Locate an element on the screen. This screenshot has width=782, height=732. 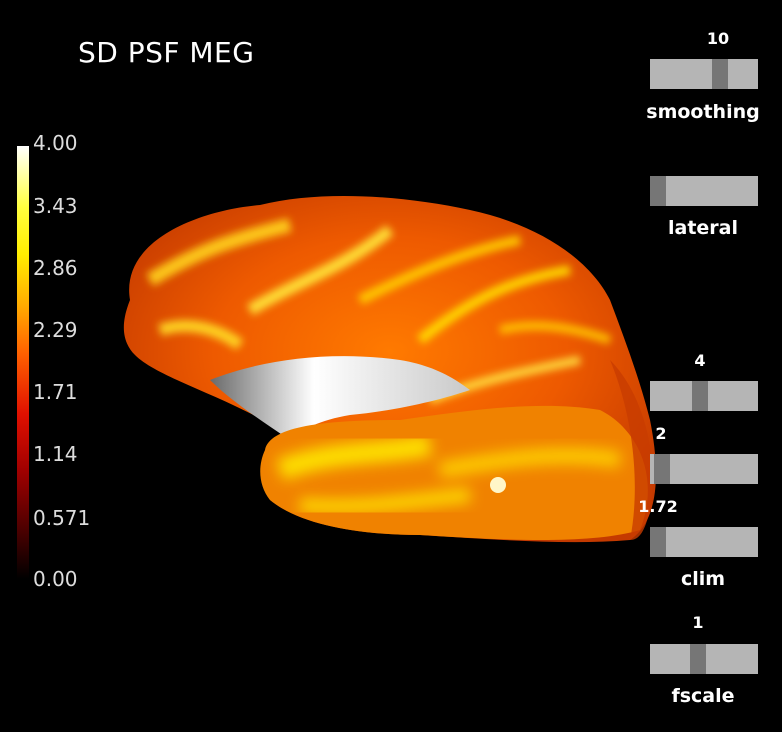
lateral-slider is located at coordinates (704, 191).